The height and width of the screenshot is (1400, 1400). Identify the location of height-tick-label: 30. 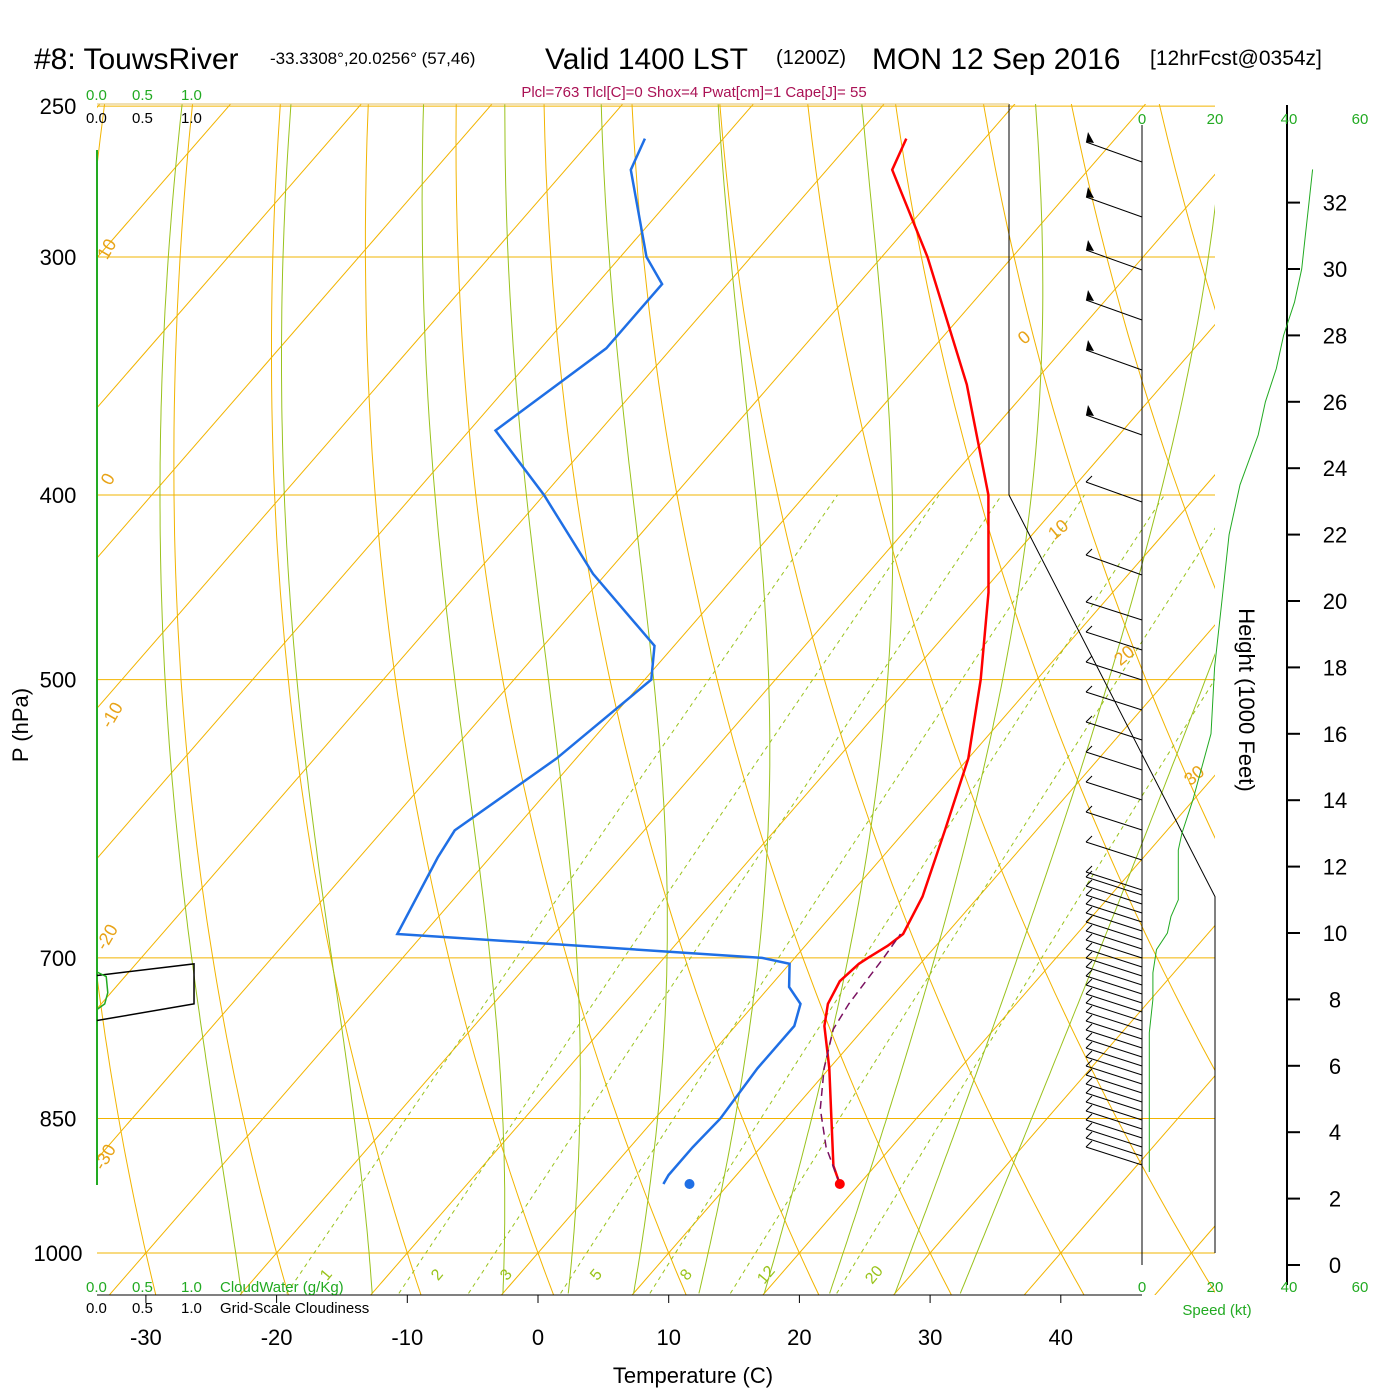
(1335, 269).